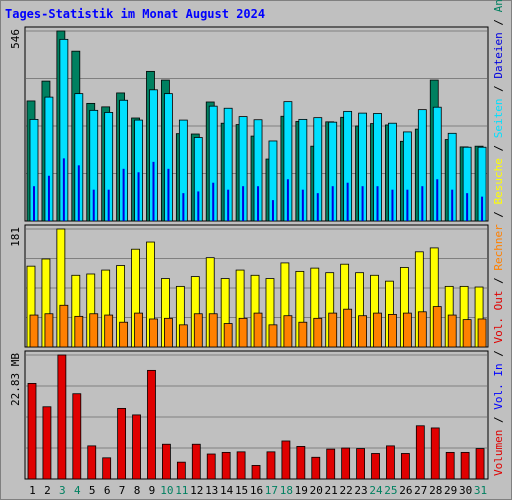 This screenshot has height=500, width=512. I want to click on x-tick-label: 16, so click(256, 490).